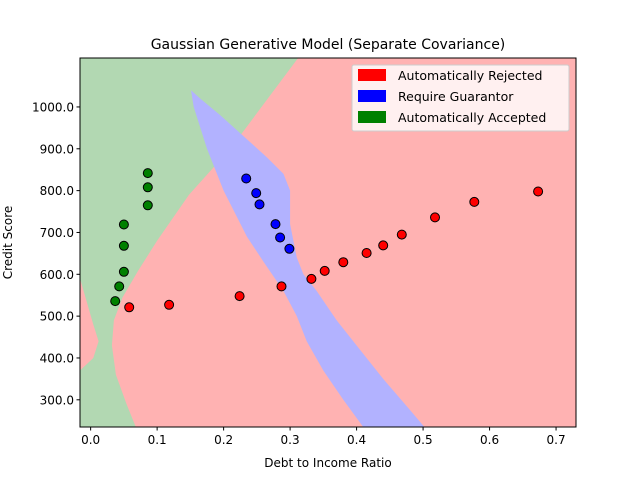 The width and height of the screenshot is (640, 480). Describe the element at coordinates (372, 96) in the screenshot. I see `legend-swatch-guarantor` at that location.